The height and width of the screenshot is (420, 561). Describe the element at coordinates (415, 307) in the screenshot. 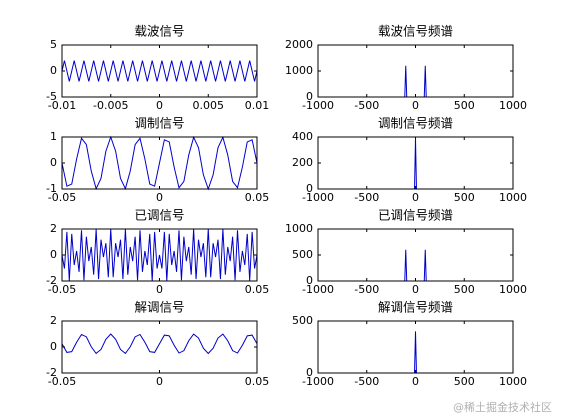

I see `subplot-title: 解调信号频谱` at that location.